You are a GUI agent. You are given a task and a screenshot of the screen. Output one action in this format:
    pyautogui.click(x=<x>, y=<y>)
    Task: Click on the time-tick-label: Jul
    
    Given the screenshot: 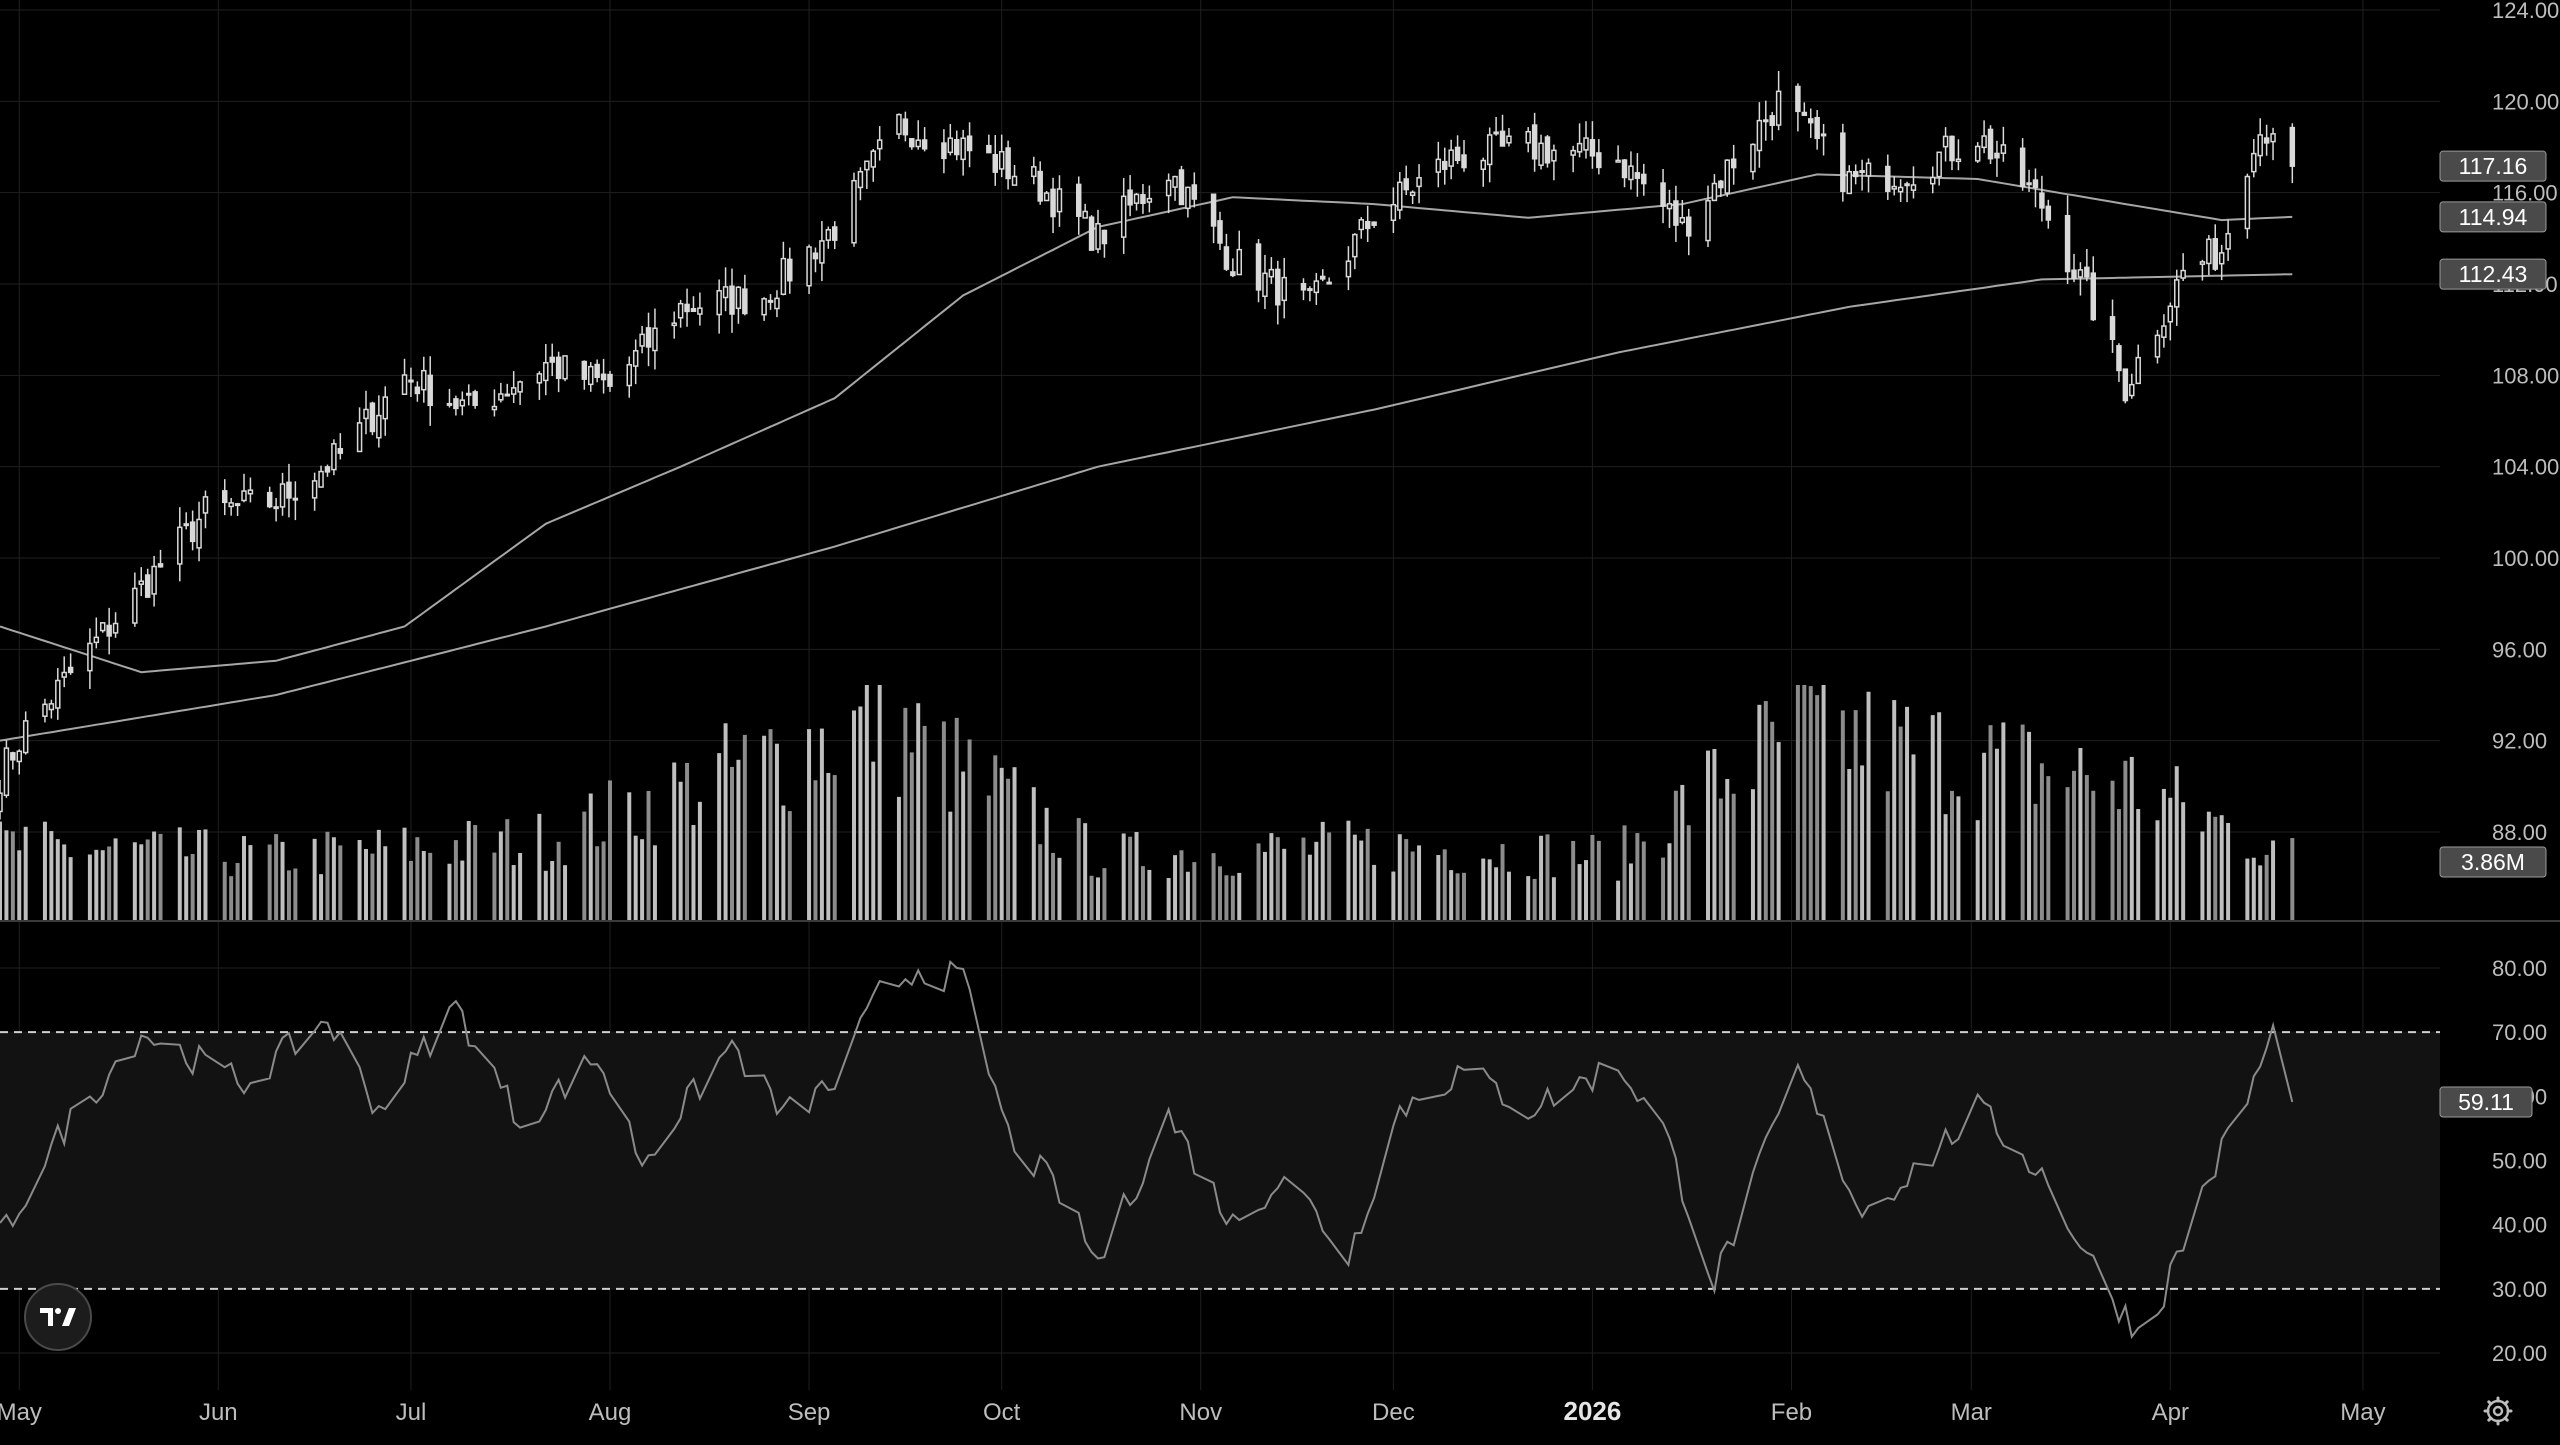 What is the action you would take?
    pyautogui.click(x=411, y=1412)
    